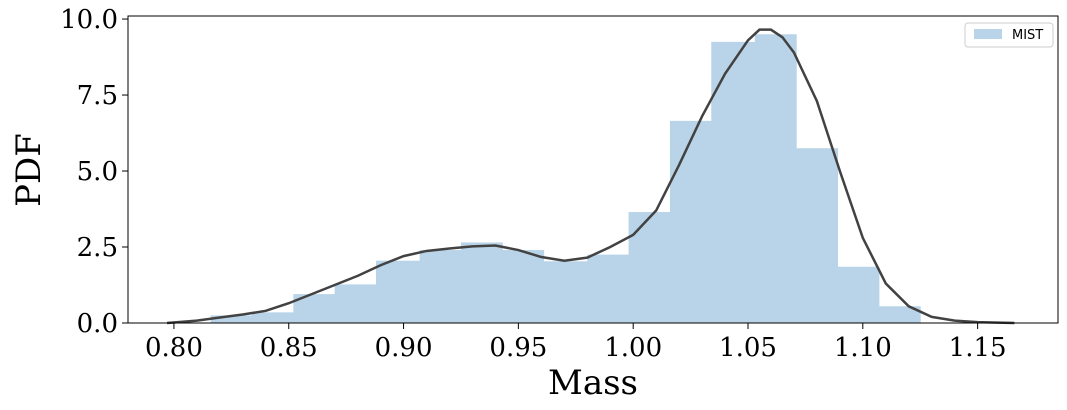 This screenshot has height=410, width=1067. Describe the element at coordinates (978, 348) in the screenshot. I see `x-tick-label: 1.15` at that location.